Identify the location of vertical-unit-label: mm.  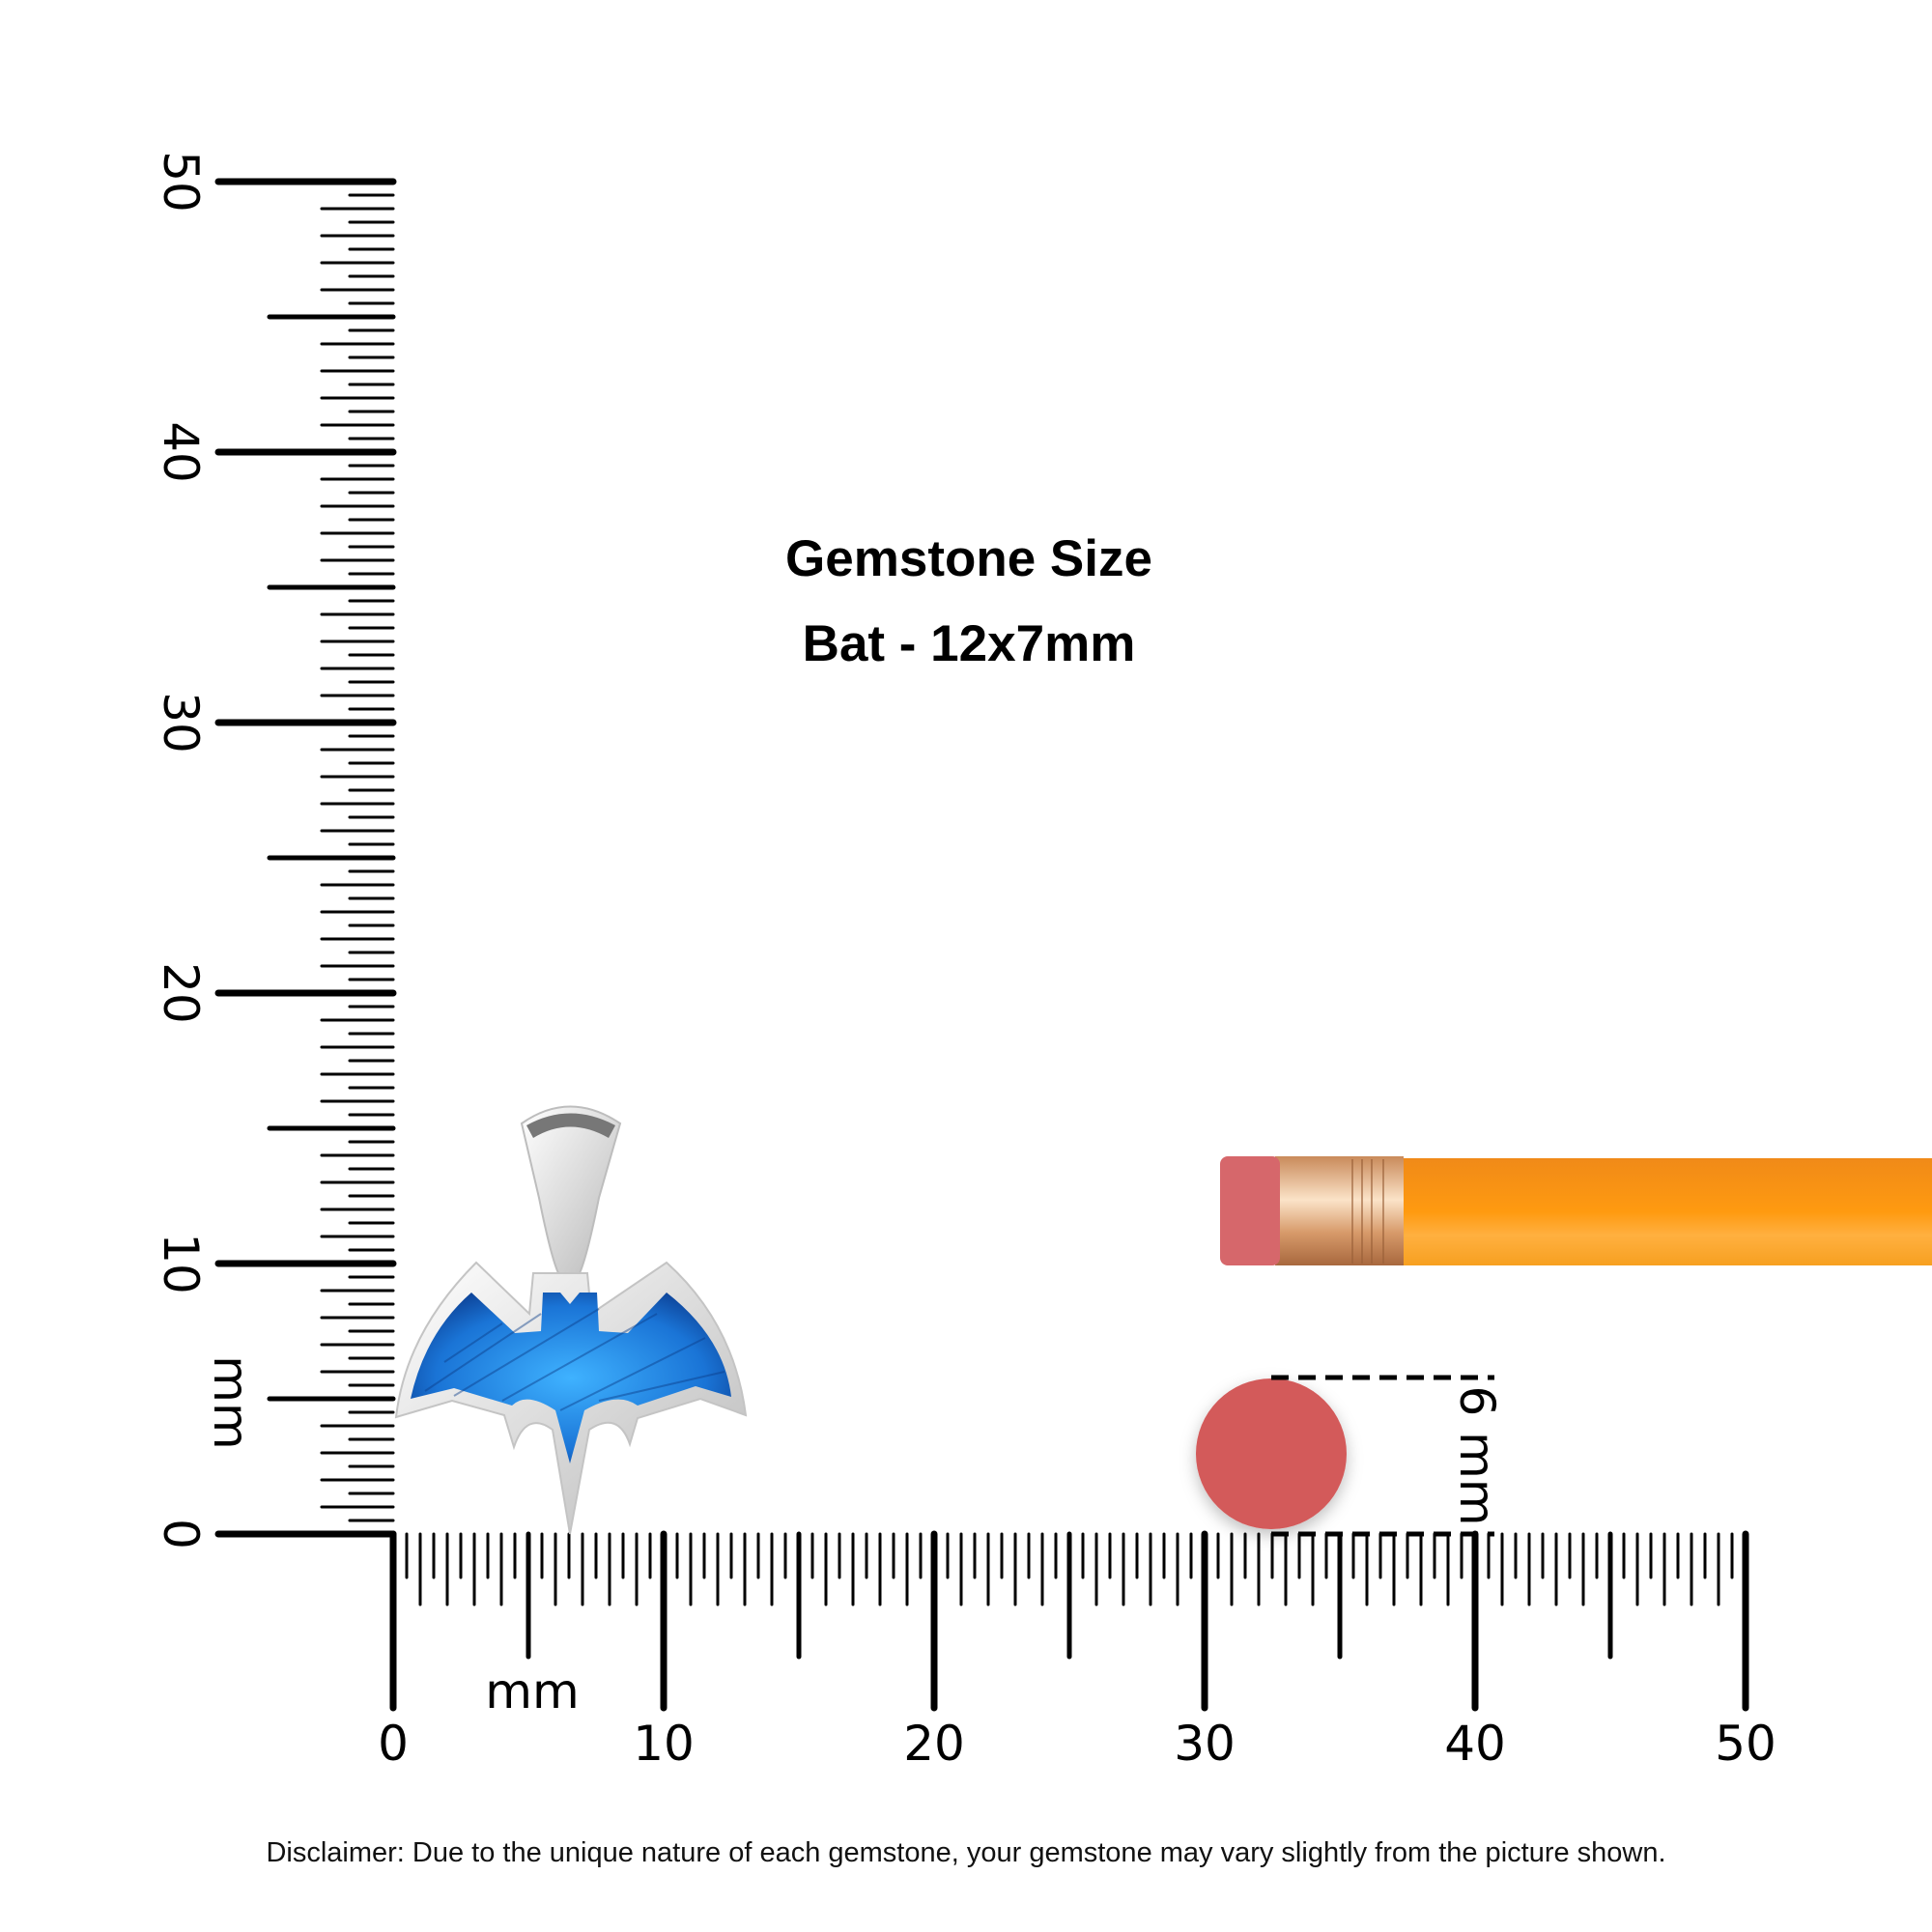
(231, 1402).